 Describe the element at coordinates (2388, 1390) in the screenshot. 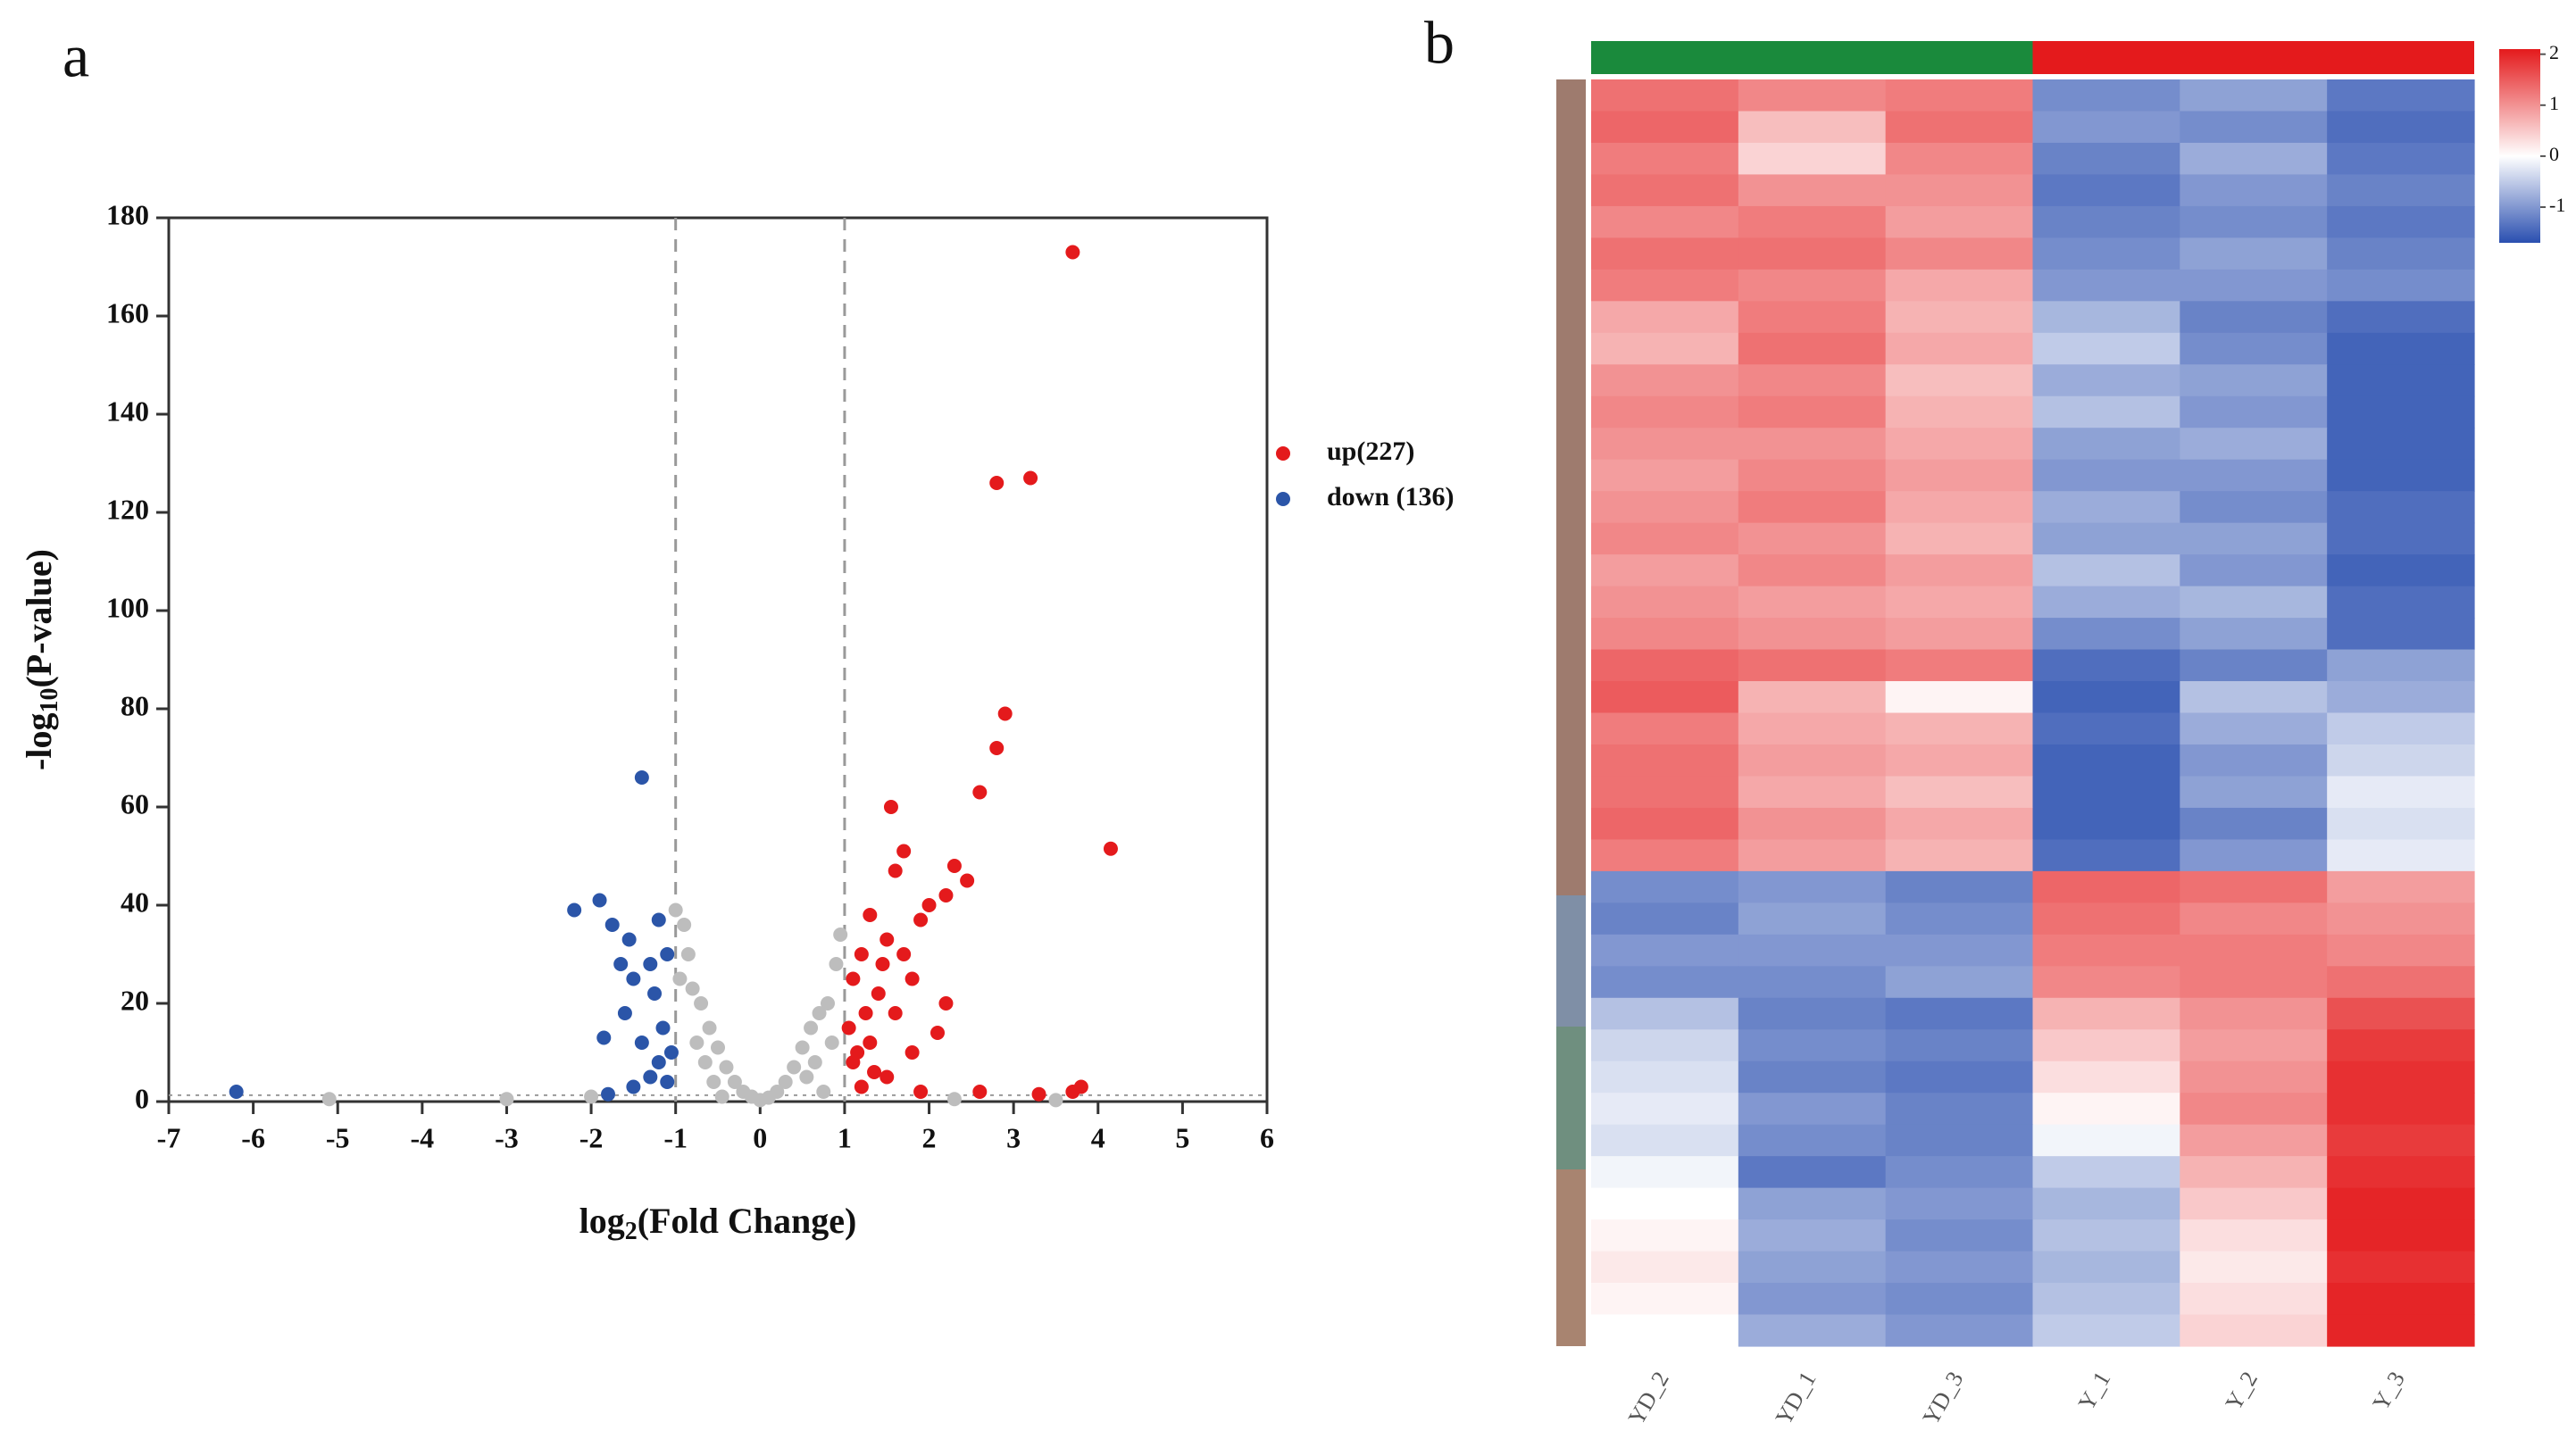

I see `column-label: Y_3` at that location.